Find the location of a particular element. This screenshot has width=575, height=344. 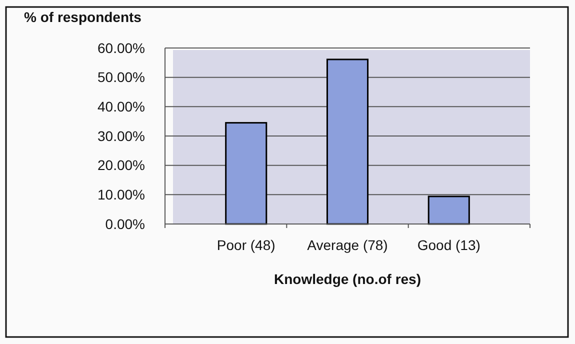

x-tick-label: Average (78) is located at coordinates (347, 245).